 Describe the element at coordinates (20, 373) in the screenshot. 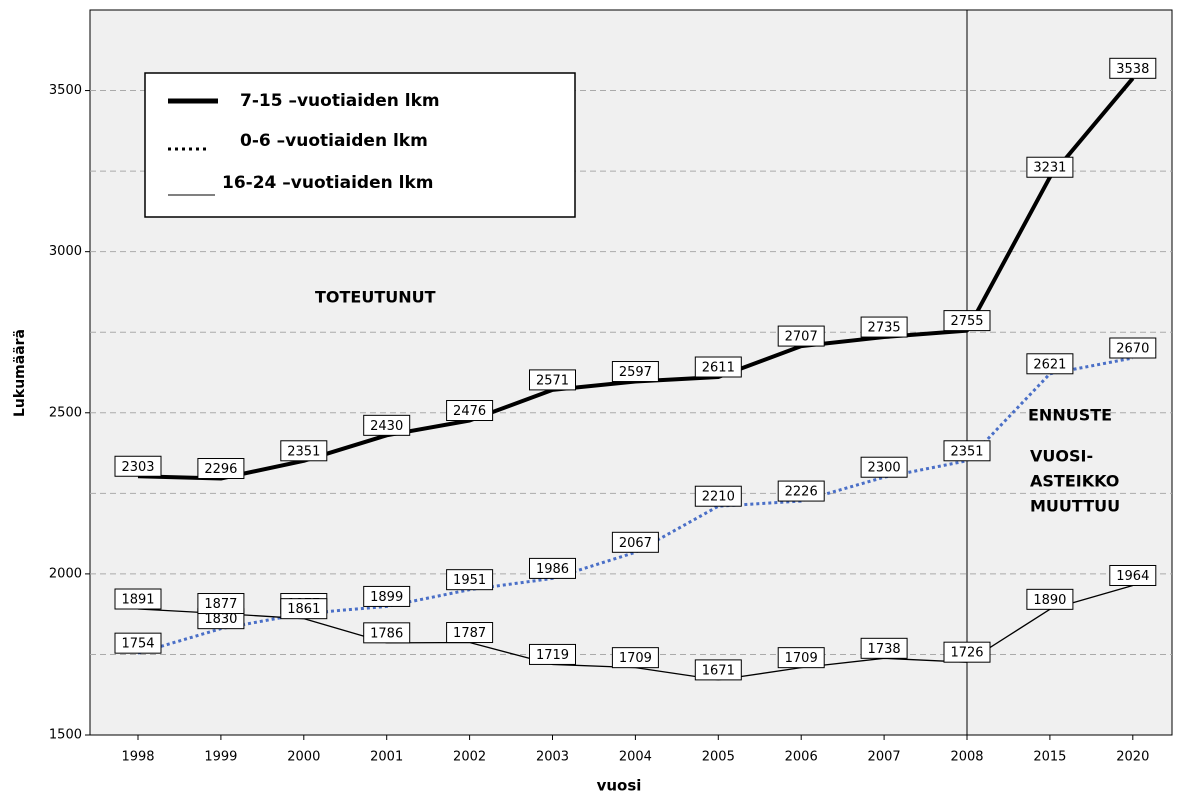

I see `y-axis-label: Lukumäärä` at that location.